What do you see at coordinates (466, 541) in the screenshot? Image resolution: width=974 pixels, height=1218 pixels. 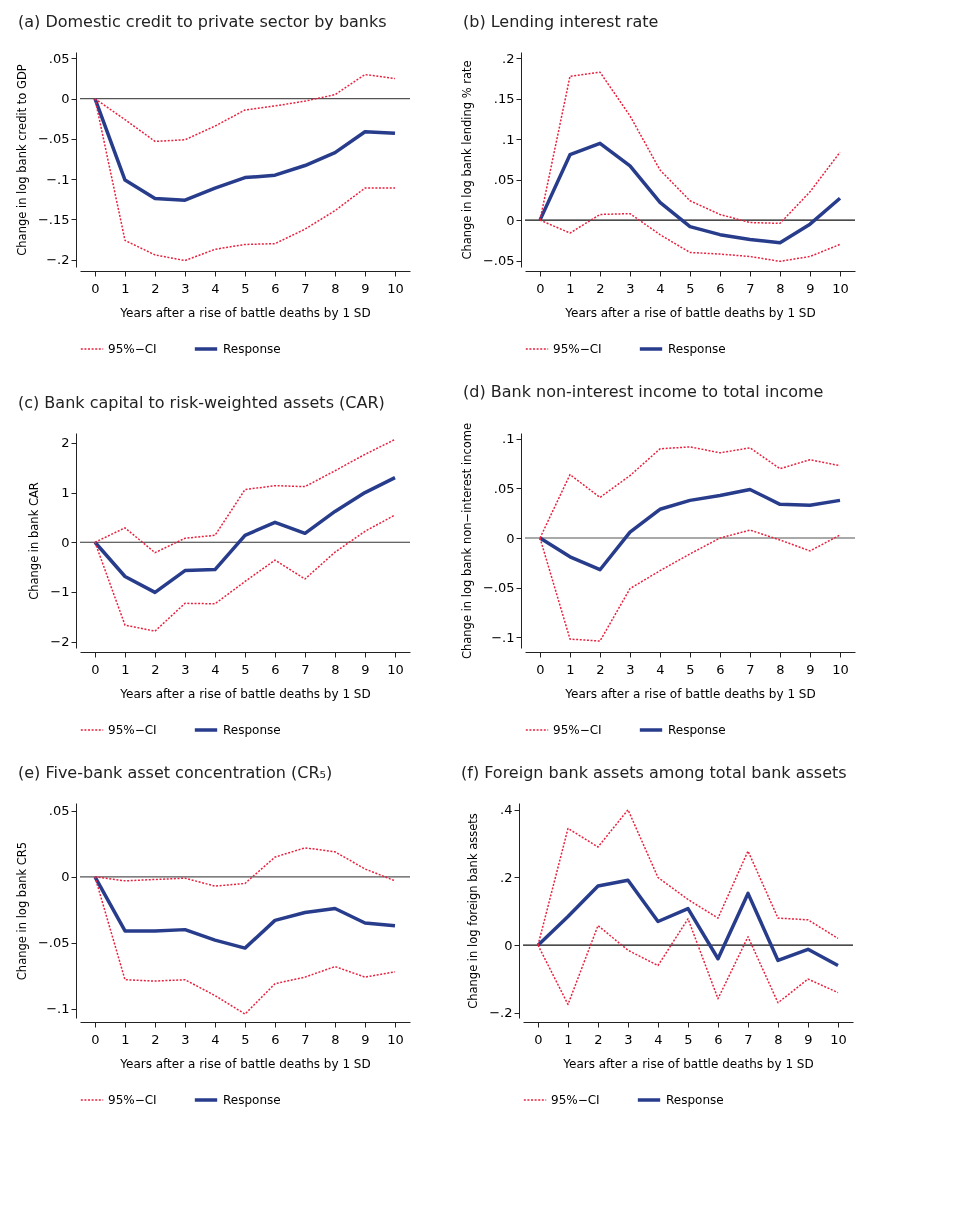 I see `y-axis-title: Change in log bank non−interest income` at bounding box center [466, 541].